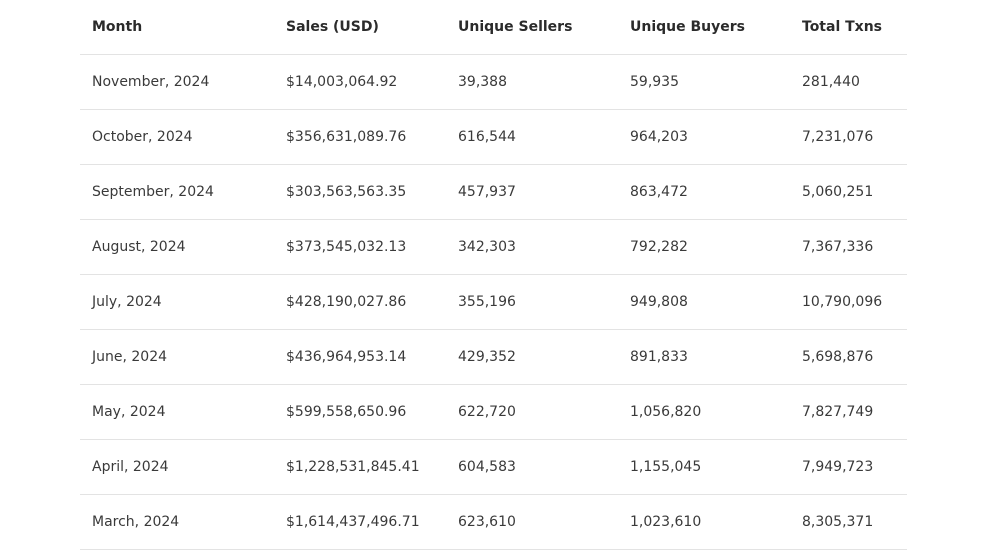 The height and width of the screenshot is (554, 984). What do you see at coordinates (704, 467) in the screenshot?
I see `cell-unique-buyers: 1,155,045` at bounding box center [704, 467].